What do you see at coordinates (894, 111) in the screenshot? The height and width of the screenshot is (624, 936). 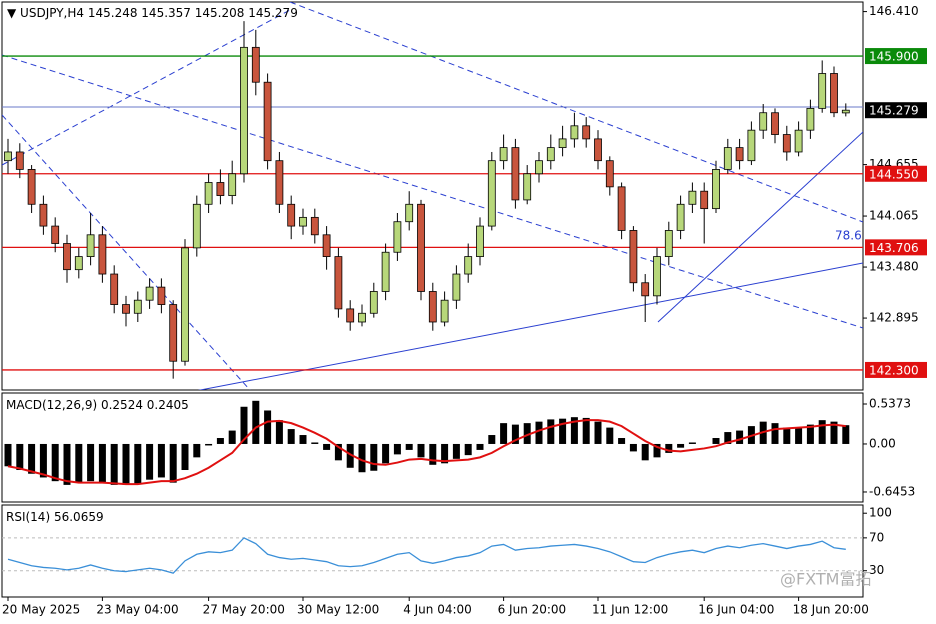 I see `price-label: 145.279` at bounding box center [894, 111].